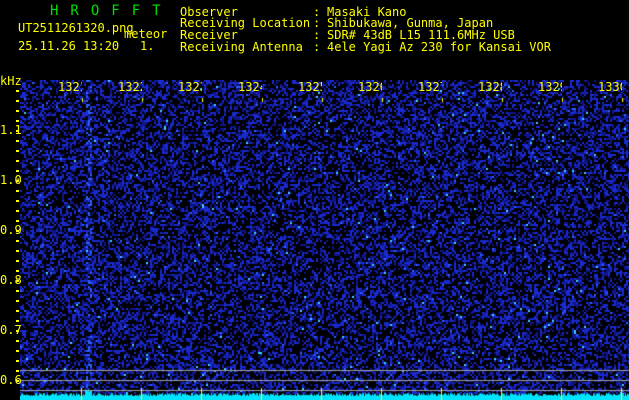  What do you see at coordinates (11, 81) in the screenshot?
I see `y-unit: kHz` at bounding box center [11, 81].